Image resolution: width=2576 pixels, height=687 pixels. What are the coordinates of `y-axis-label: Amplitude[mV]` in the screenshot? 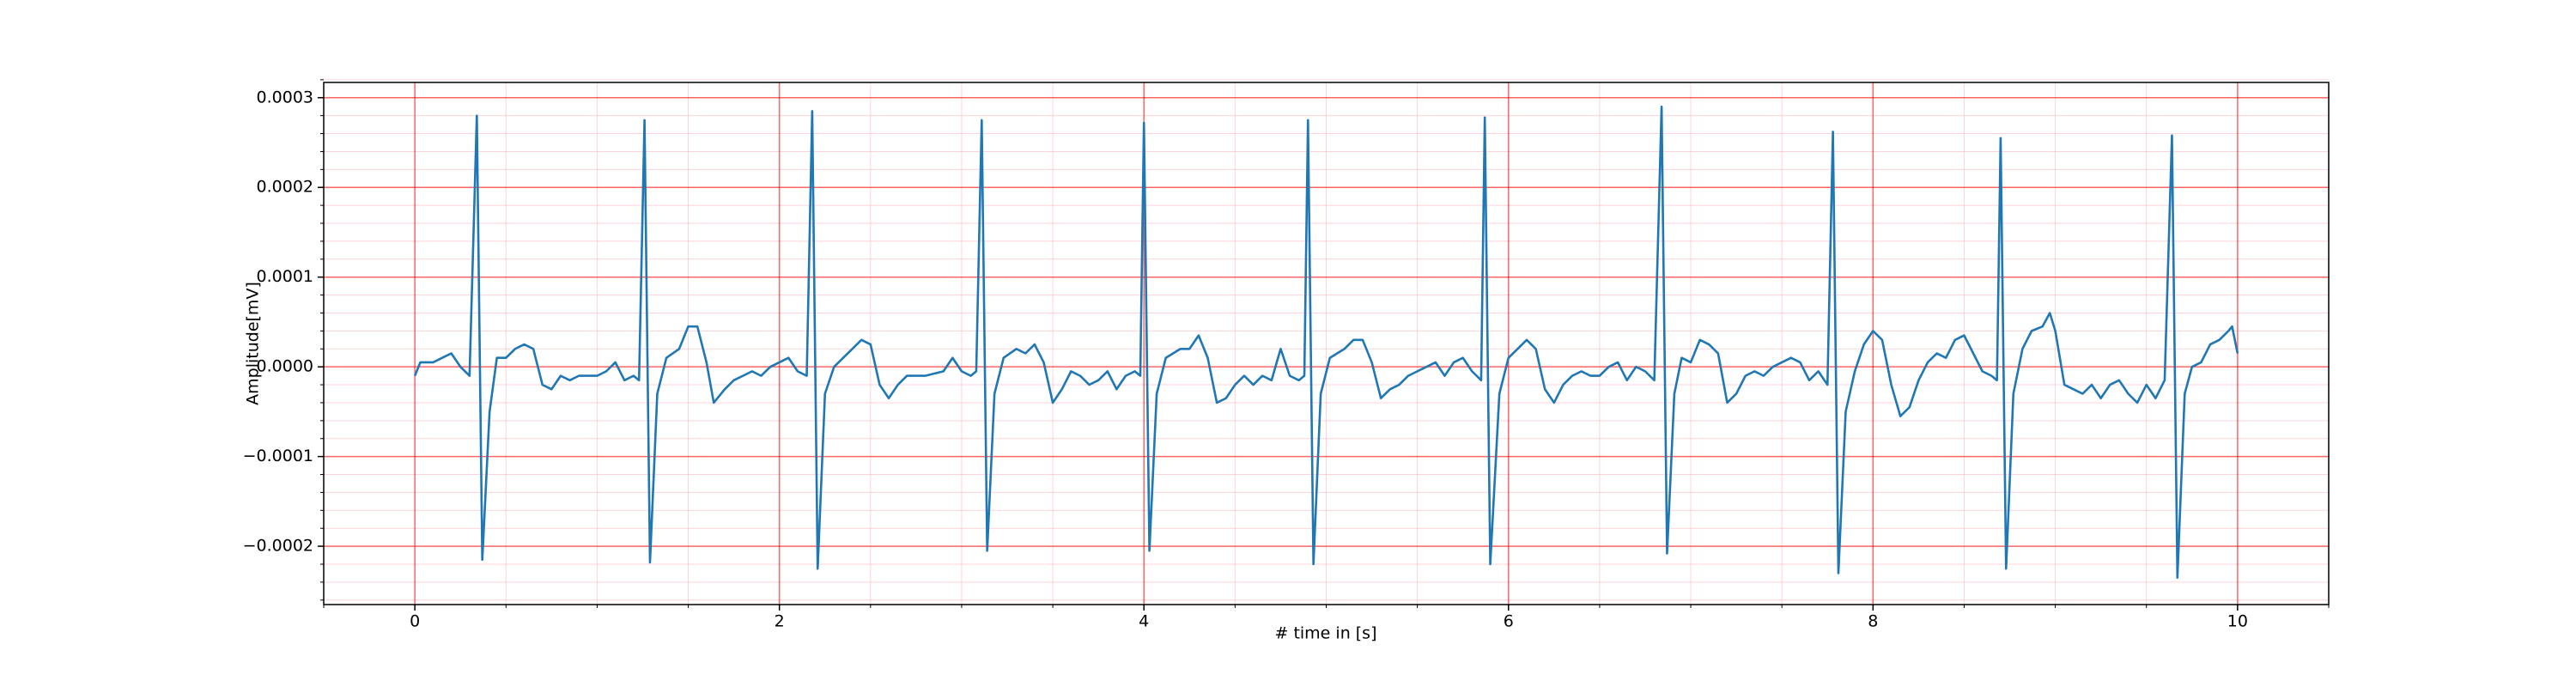 It's located at (253, 343).